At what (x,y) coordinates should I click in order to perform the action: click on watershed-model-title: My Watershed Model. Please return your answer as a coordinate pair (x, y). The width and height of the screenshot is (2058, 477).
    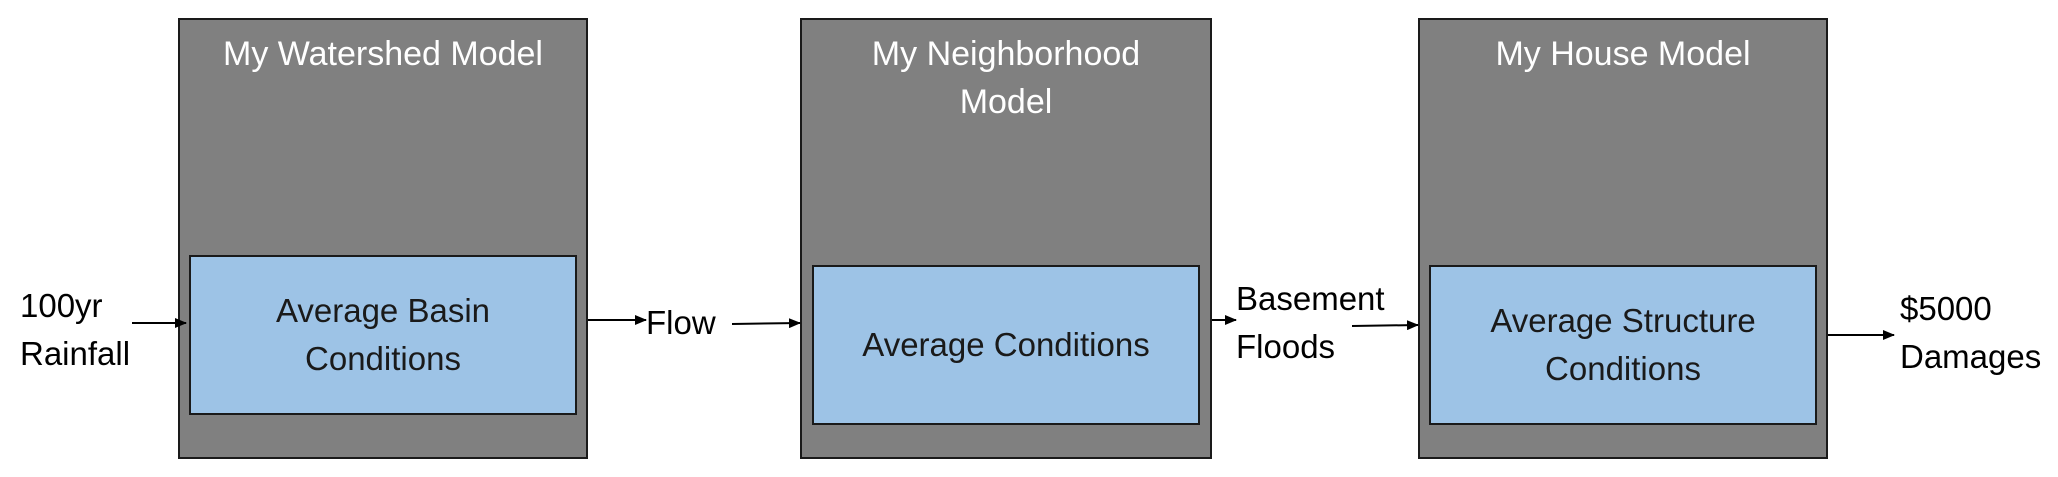
    Looking at the image, I should click on (383, 54).